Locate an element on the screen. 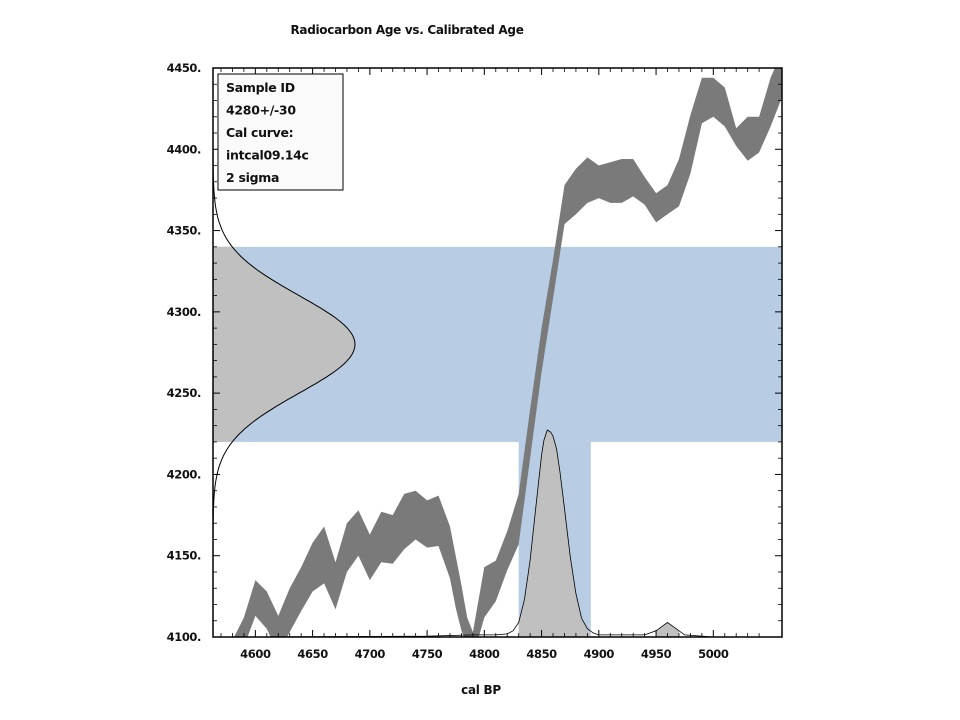  info-box-frame is located at coordinates (280, 132).